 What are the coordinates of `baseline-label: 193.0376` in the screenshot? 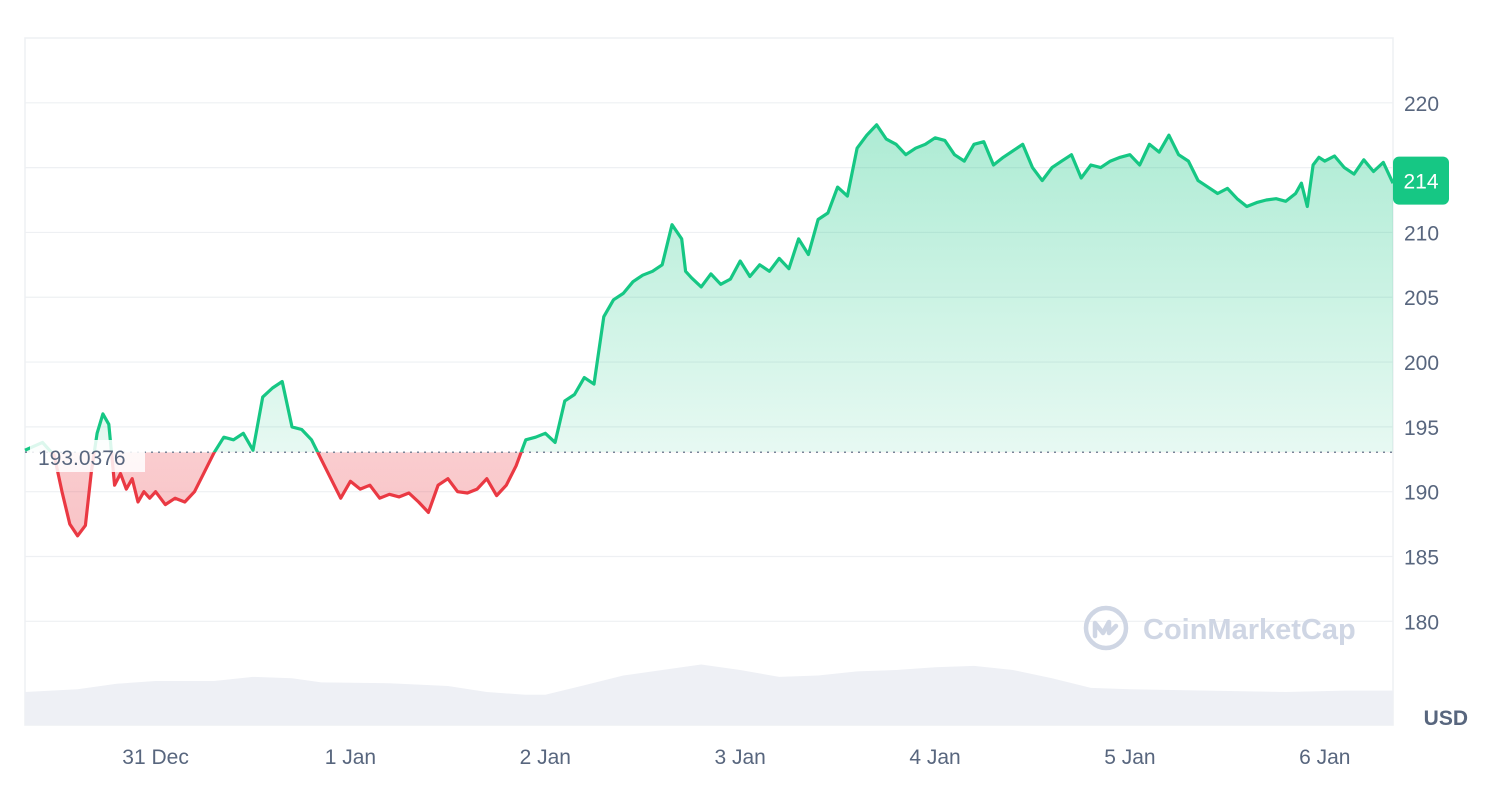 It's located at (82, 458).